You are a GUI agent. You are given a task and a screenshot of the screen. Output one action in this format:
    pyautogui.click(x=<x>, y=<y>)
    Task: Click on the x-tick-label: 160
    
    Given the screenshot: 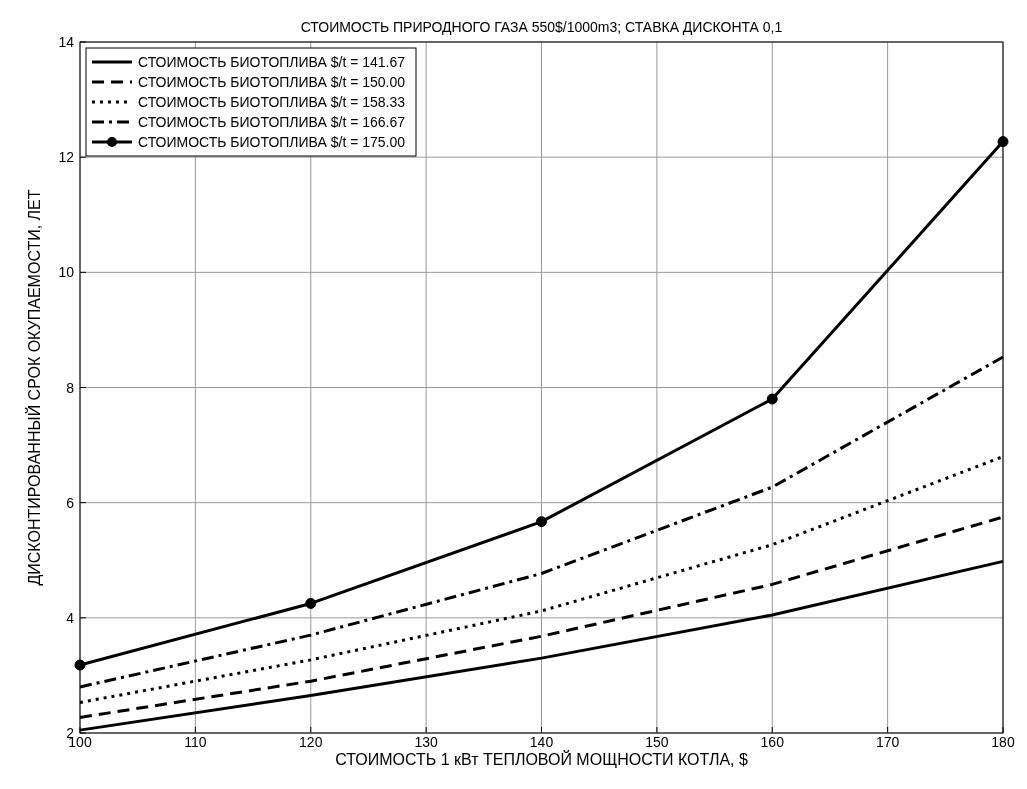 What is the action you would take?
    pyautogui.click(x=772, y=742)
    